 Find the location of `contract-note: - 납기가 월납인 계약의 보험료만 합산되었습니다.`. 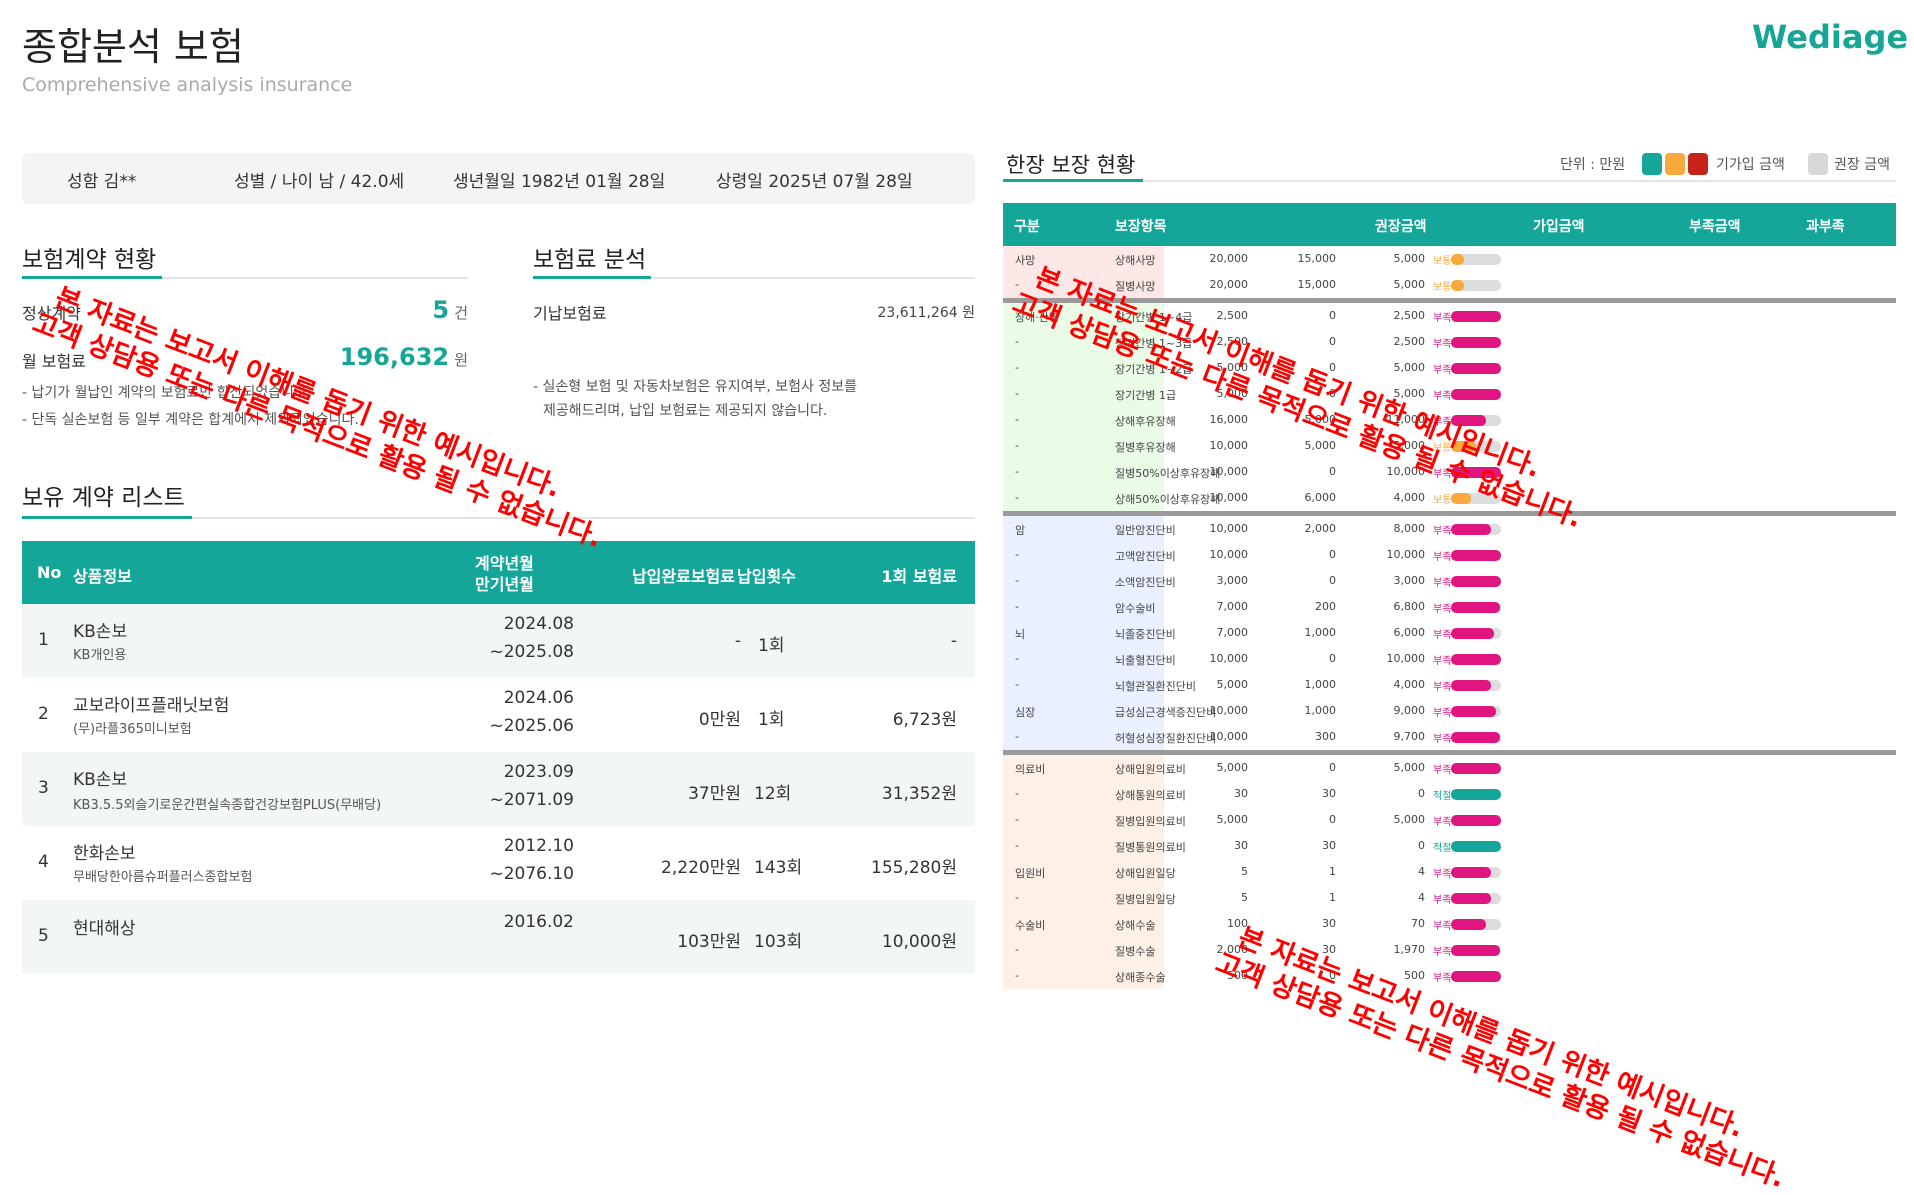

contract-note: - 납기가 월납인 계약의 보험료만 합산되었습니다. is located at coordinates (167, 393).